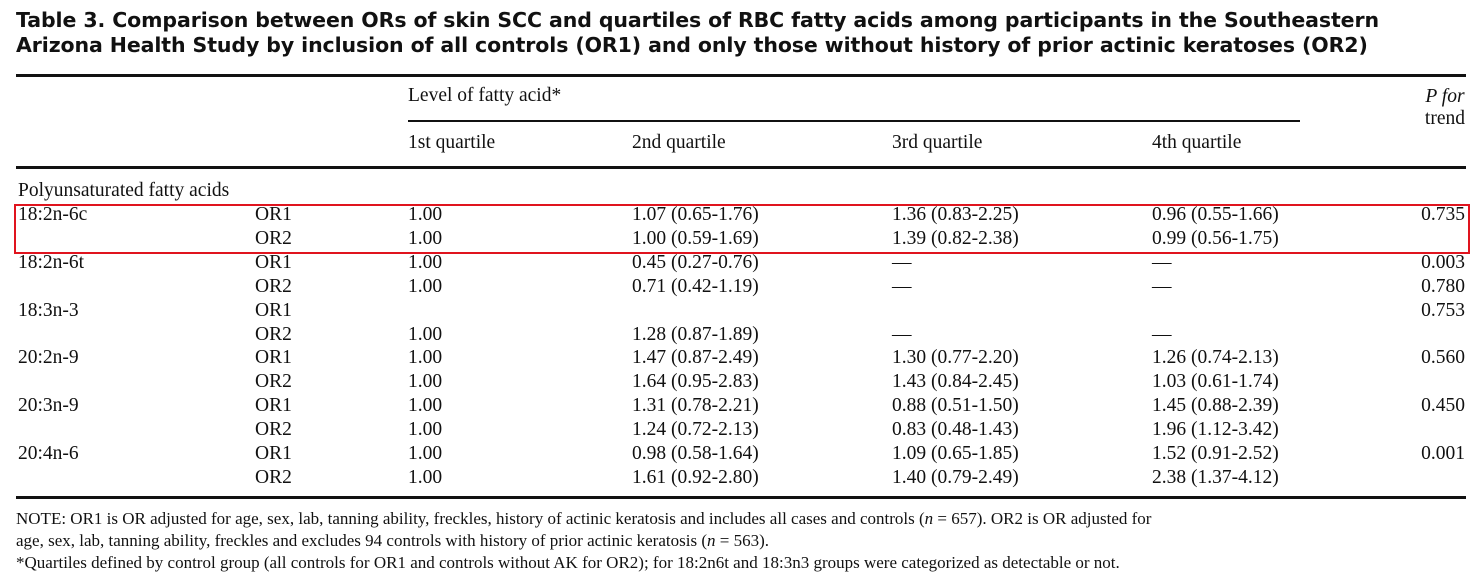  I want to click on cell-p-trend: 0.003, so click(1443, 262).